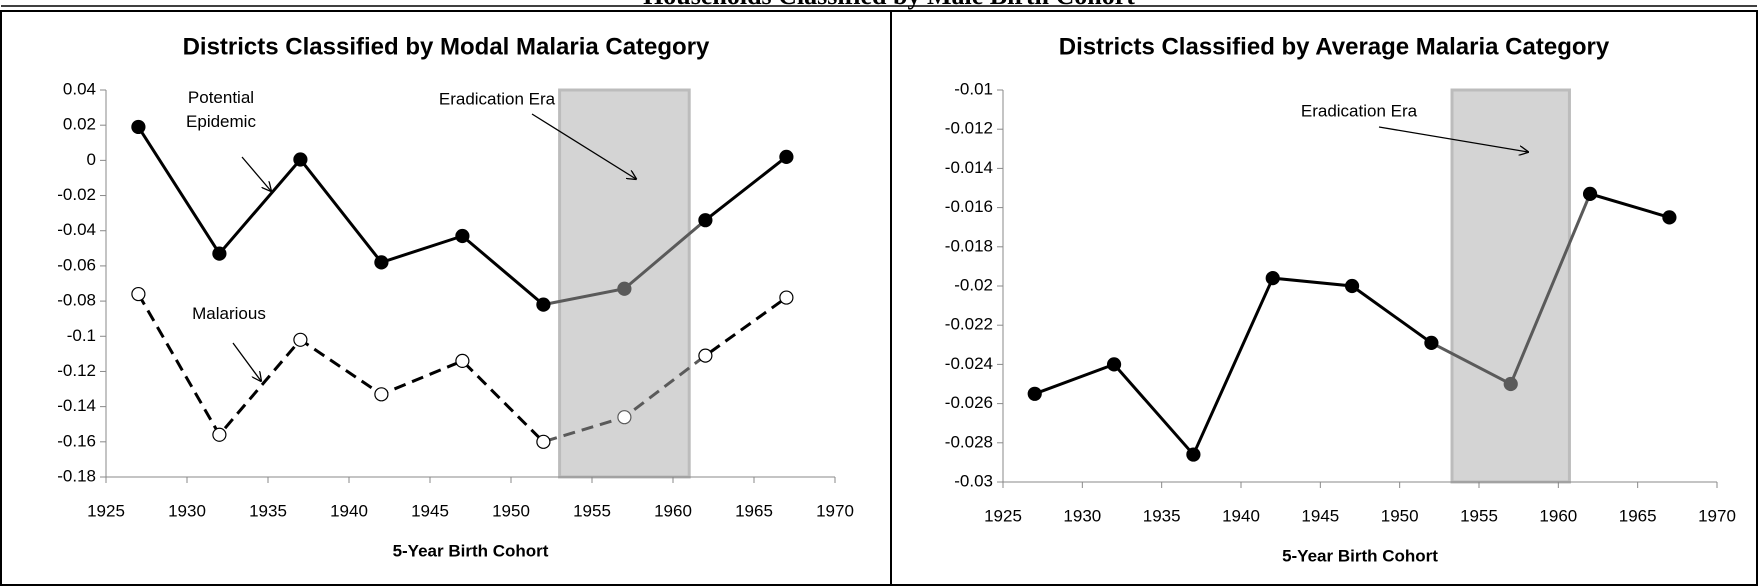  What do you see at coordinates (76, 370) in the screenshot?
I see `y-tick-label: -0.12` at bounding box center [76, 370].